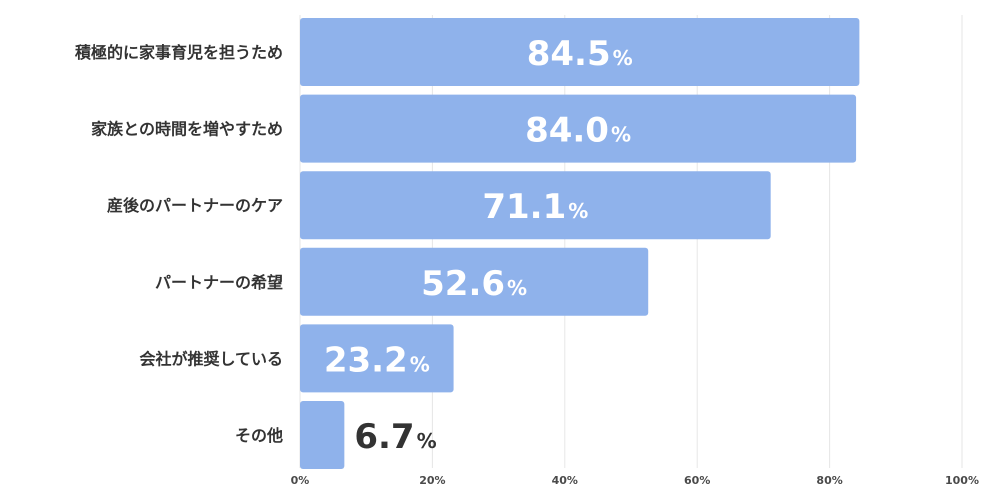 The height and width of the screenshot is (500, 1000). I want to click on value-label: 6.7%, so click(395, 437).